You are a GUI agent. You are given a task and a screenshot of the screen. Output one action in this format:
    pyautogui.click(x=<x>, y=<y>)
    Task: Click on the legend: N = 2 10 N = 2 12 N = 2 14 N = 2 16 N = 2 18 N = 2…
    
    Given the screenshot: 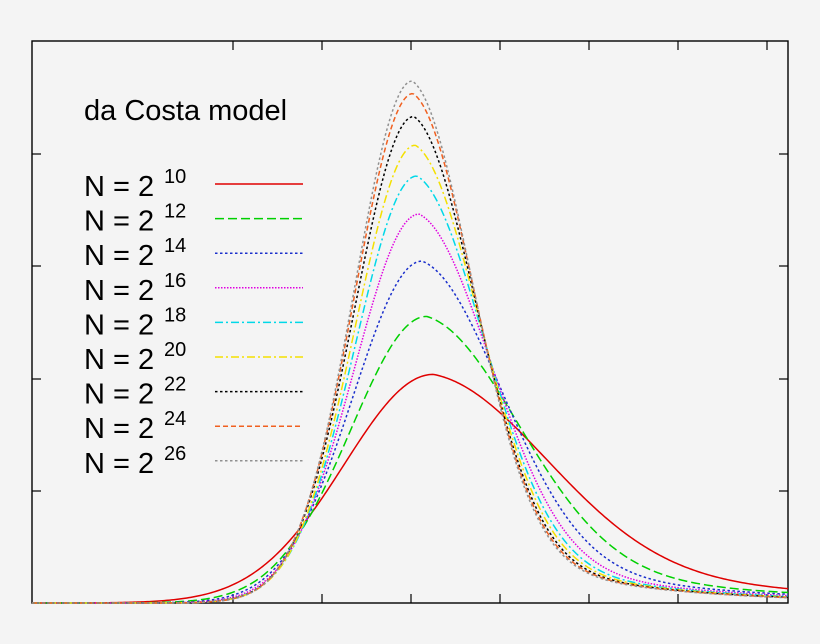 What is the action you would take?
    pyautogui.click(x=193, y=323)
    